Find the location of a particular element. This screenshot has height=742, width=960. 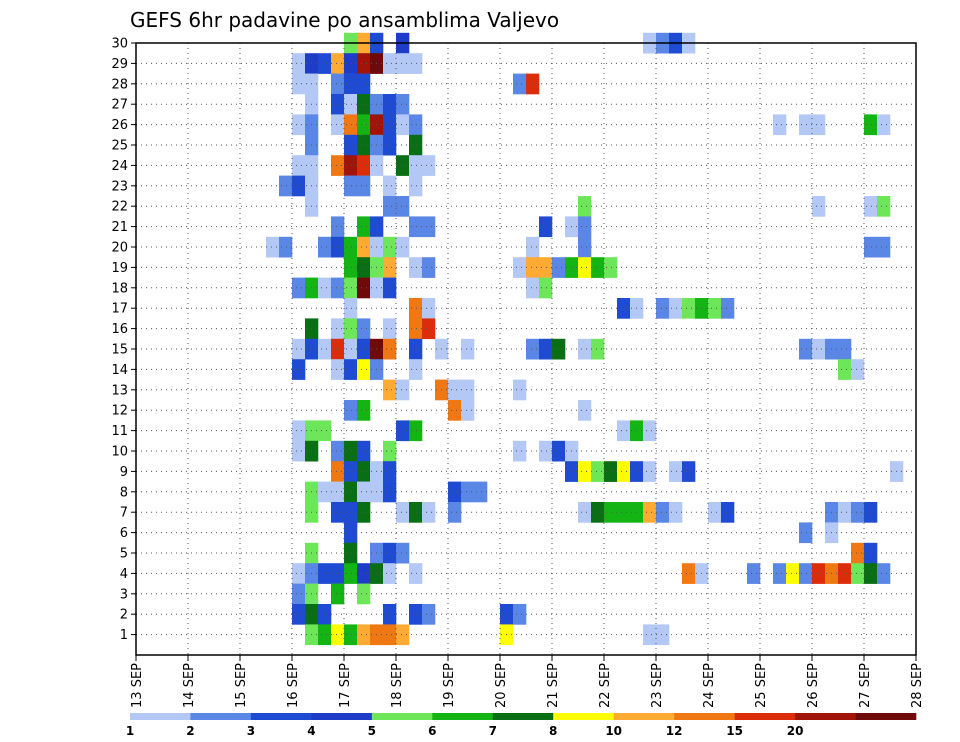

x-tick-label: 14 SEP is located at coordinates (189, 685).